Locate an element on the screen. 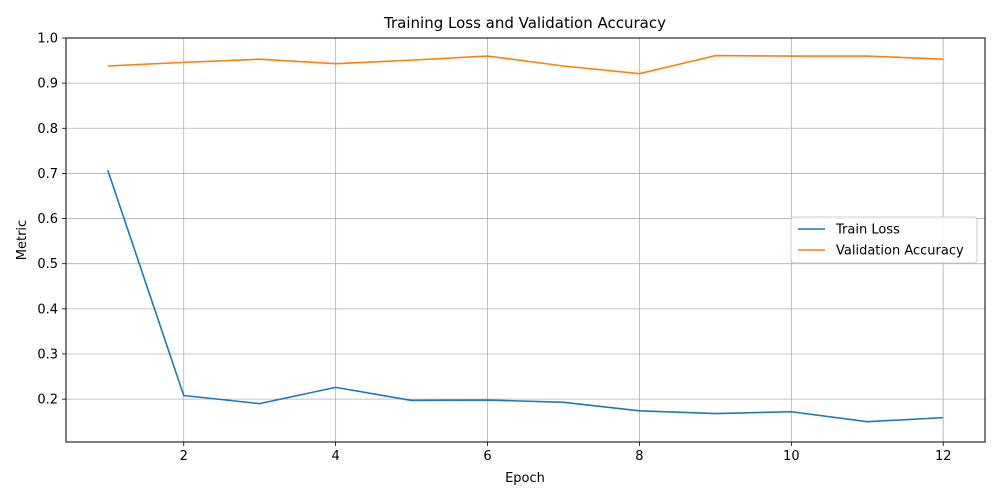 This screenshot has width=1000, height=504. x-axis-ticks: 2 4 6 8 10 12 is located at coordinates (566, 453).